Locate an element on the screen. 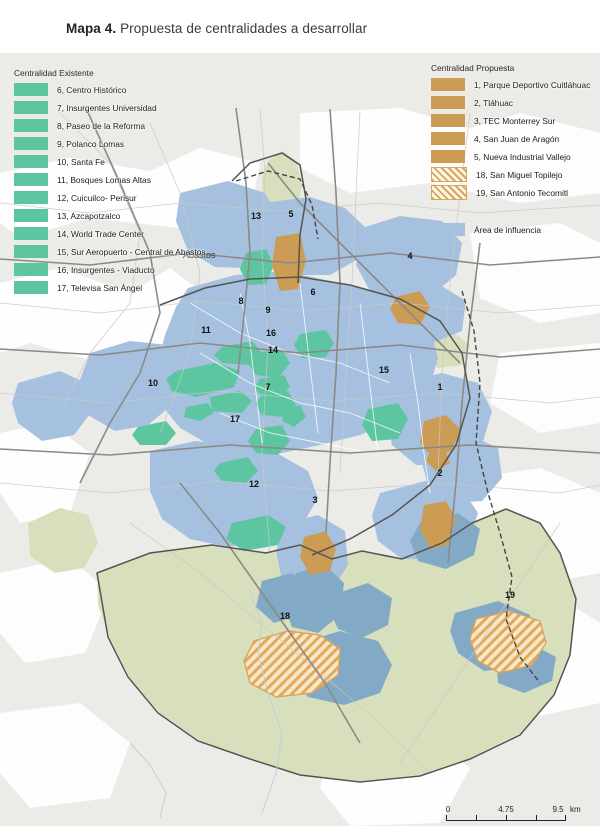 The image size is (600, 839). legend-item-existing-15: 15, Sur Aeropuerto - Central de Abastos is located at coordinates (110, 251).